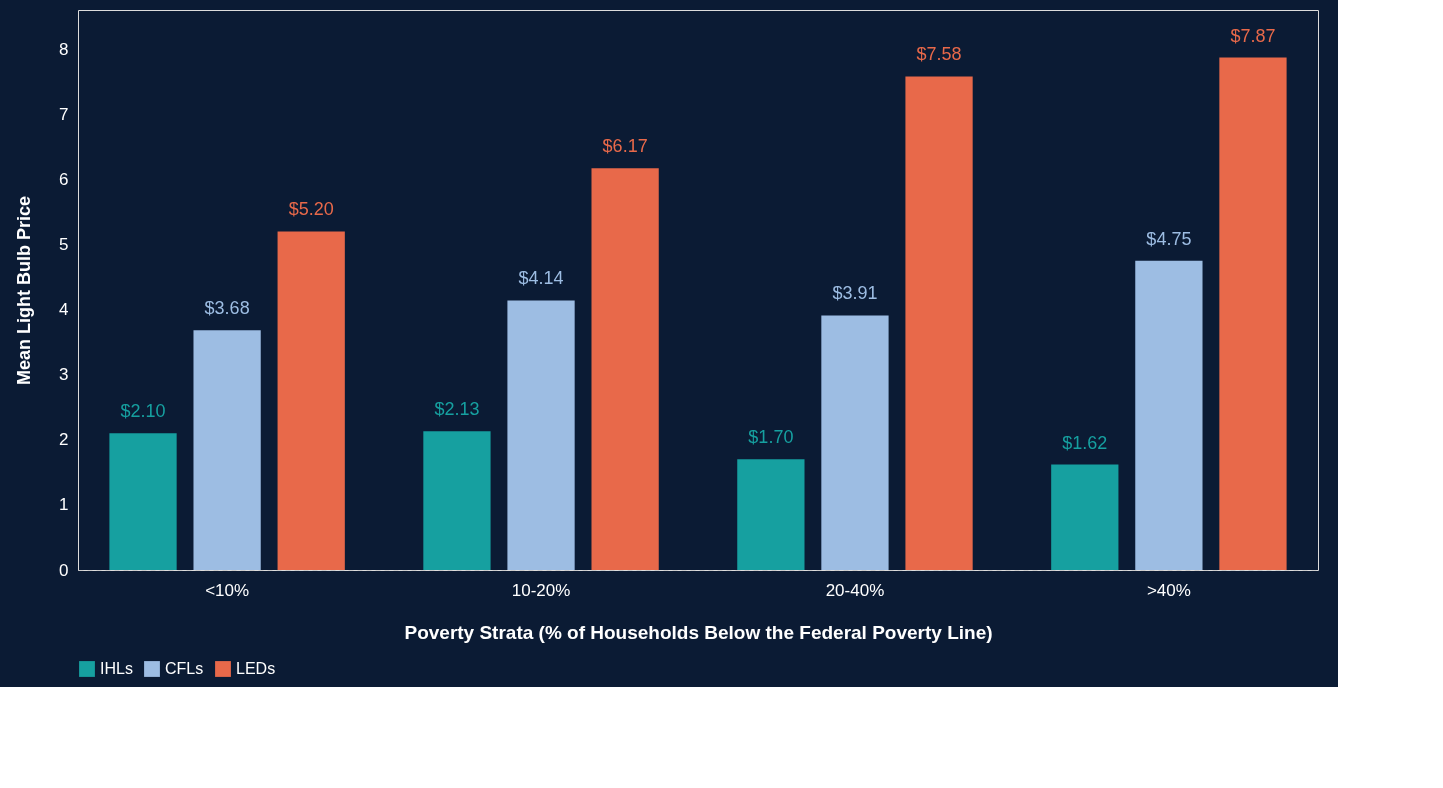 This screenshot has width=1443, height=788. What do you see at coordinates (64, 570) in the screenshot?
I see `y-tick-label: 0` at bounding box center [64, 570].